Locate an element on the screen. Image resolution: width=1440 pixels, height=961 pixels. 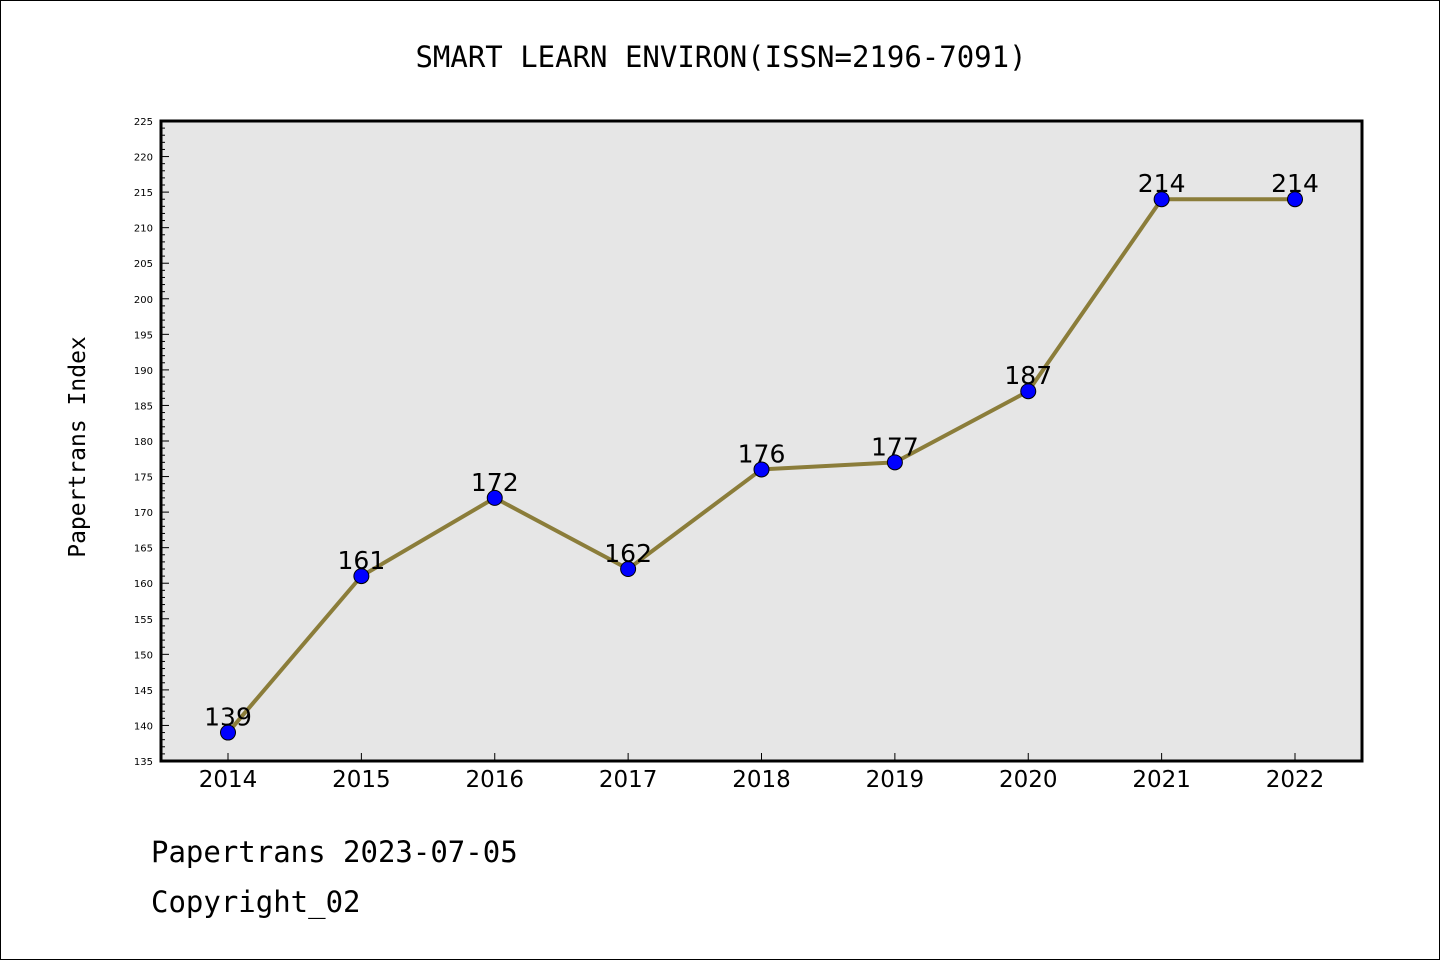
data-label: 187 is located at coordinates (1028, 375).